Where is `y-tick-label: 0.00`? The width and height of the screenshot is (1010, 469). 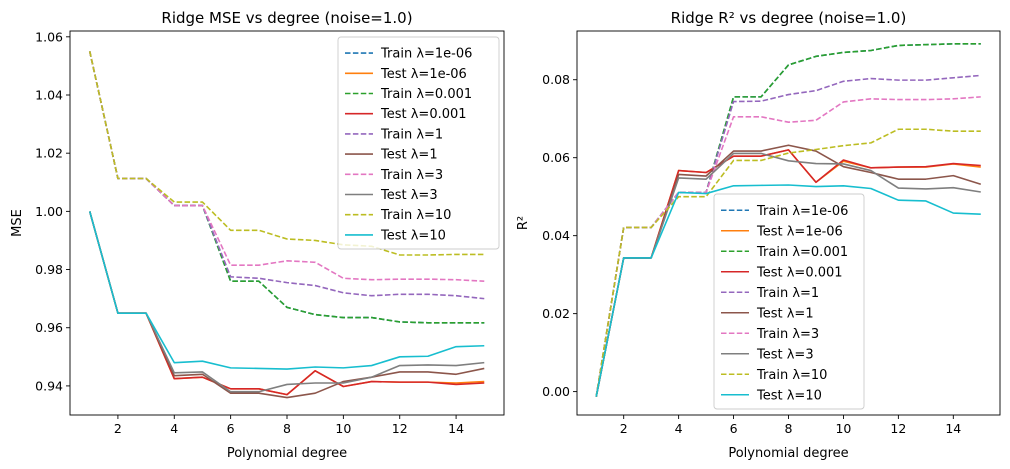 y-tick-label: 0.00 is located at coordinates (556, 391).